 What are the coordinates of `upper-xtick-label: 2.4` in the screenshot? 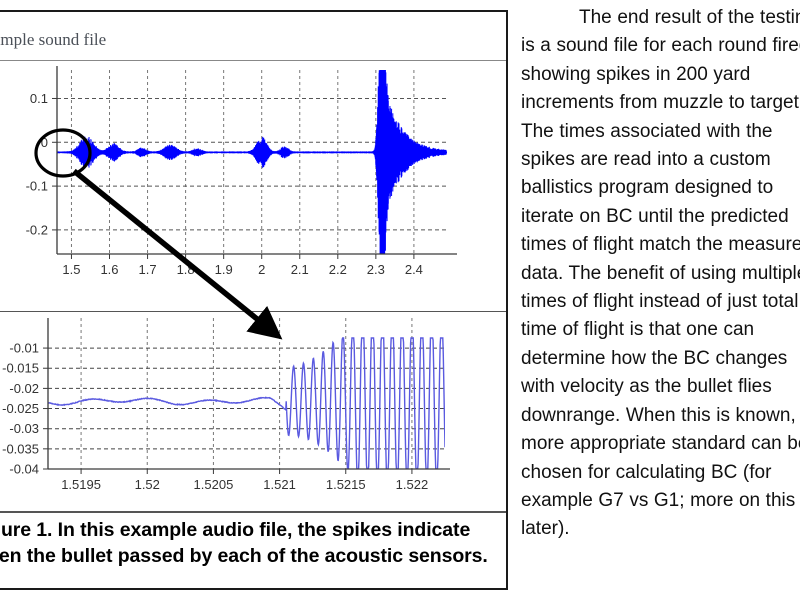 It's located at (414, 269).